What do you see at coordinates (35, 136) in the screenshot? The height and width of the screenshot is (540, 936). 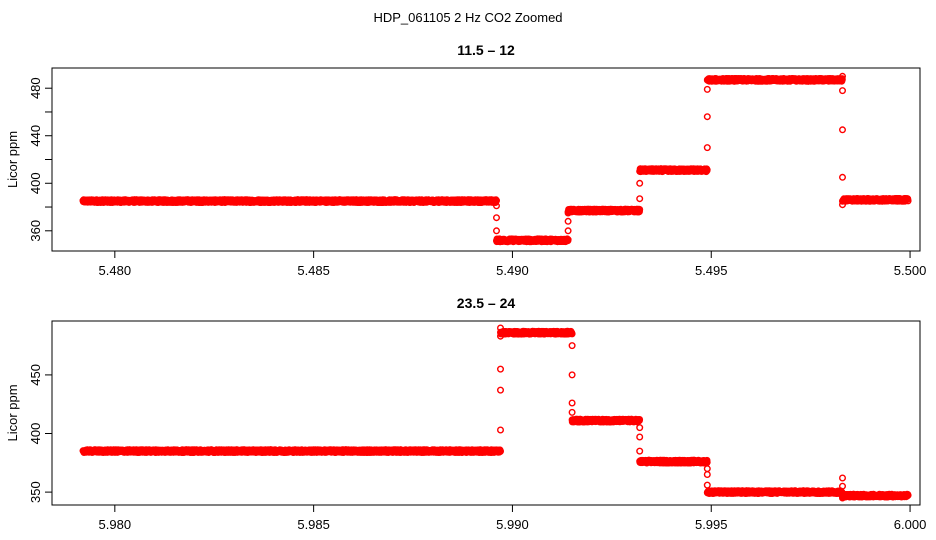 I see `y-tick-label: 440` at bounding box center [35, 136].